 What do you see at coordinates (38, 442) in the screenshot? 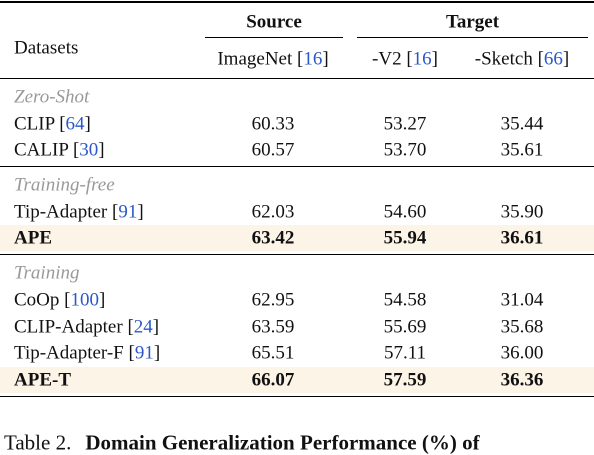
I see `caption-label: Table 2.` at bounding box center [38, 442].